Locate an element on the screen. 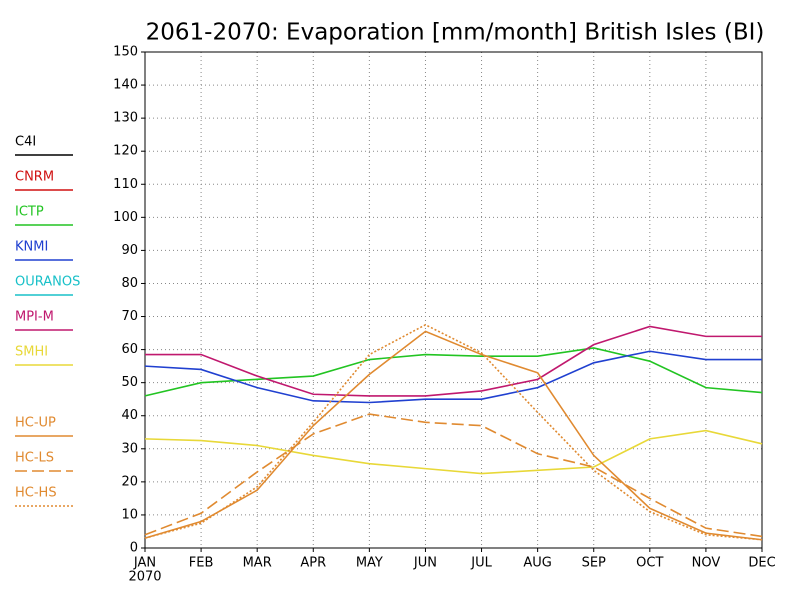 Image resolution: width=800 pixels, height=600 pixels. x-tick-label: JAN is located at coordinates (144, 563).